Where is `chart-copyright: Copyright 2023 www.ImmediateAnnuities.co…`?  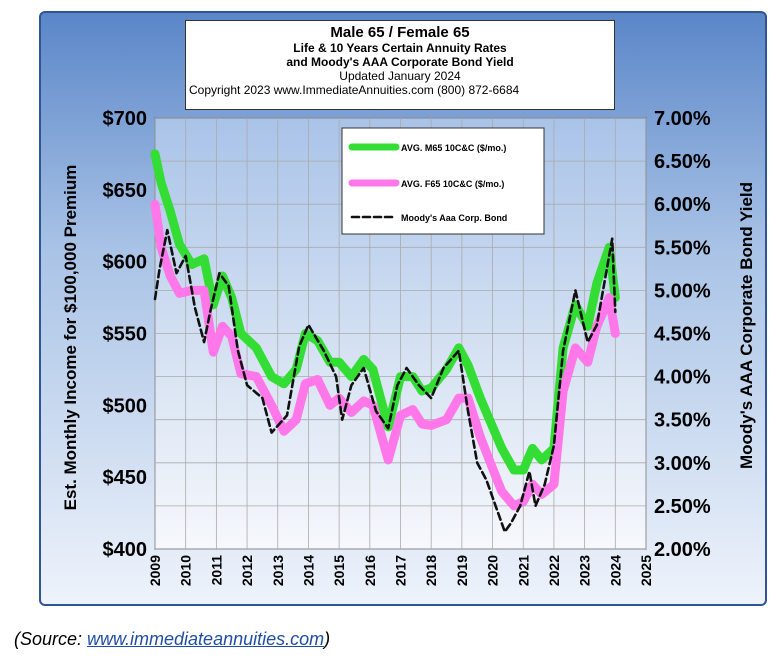 chart-copyright: Copyright 2023 www.ImmediateAnnuities.co… is located at coordinates (354, 90).